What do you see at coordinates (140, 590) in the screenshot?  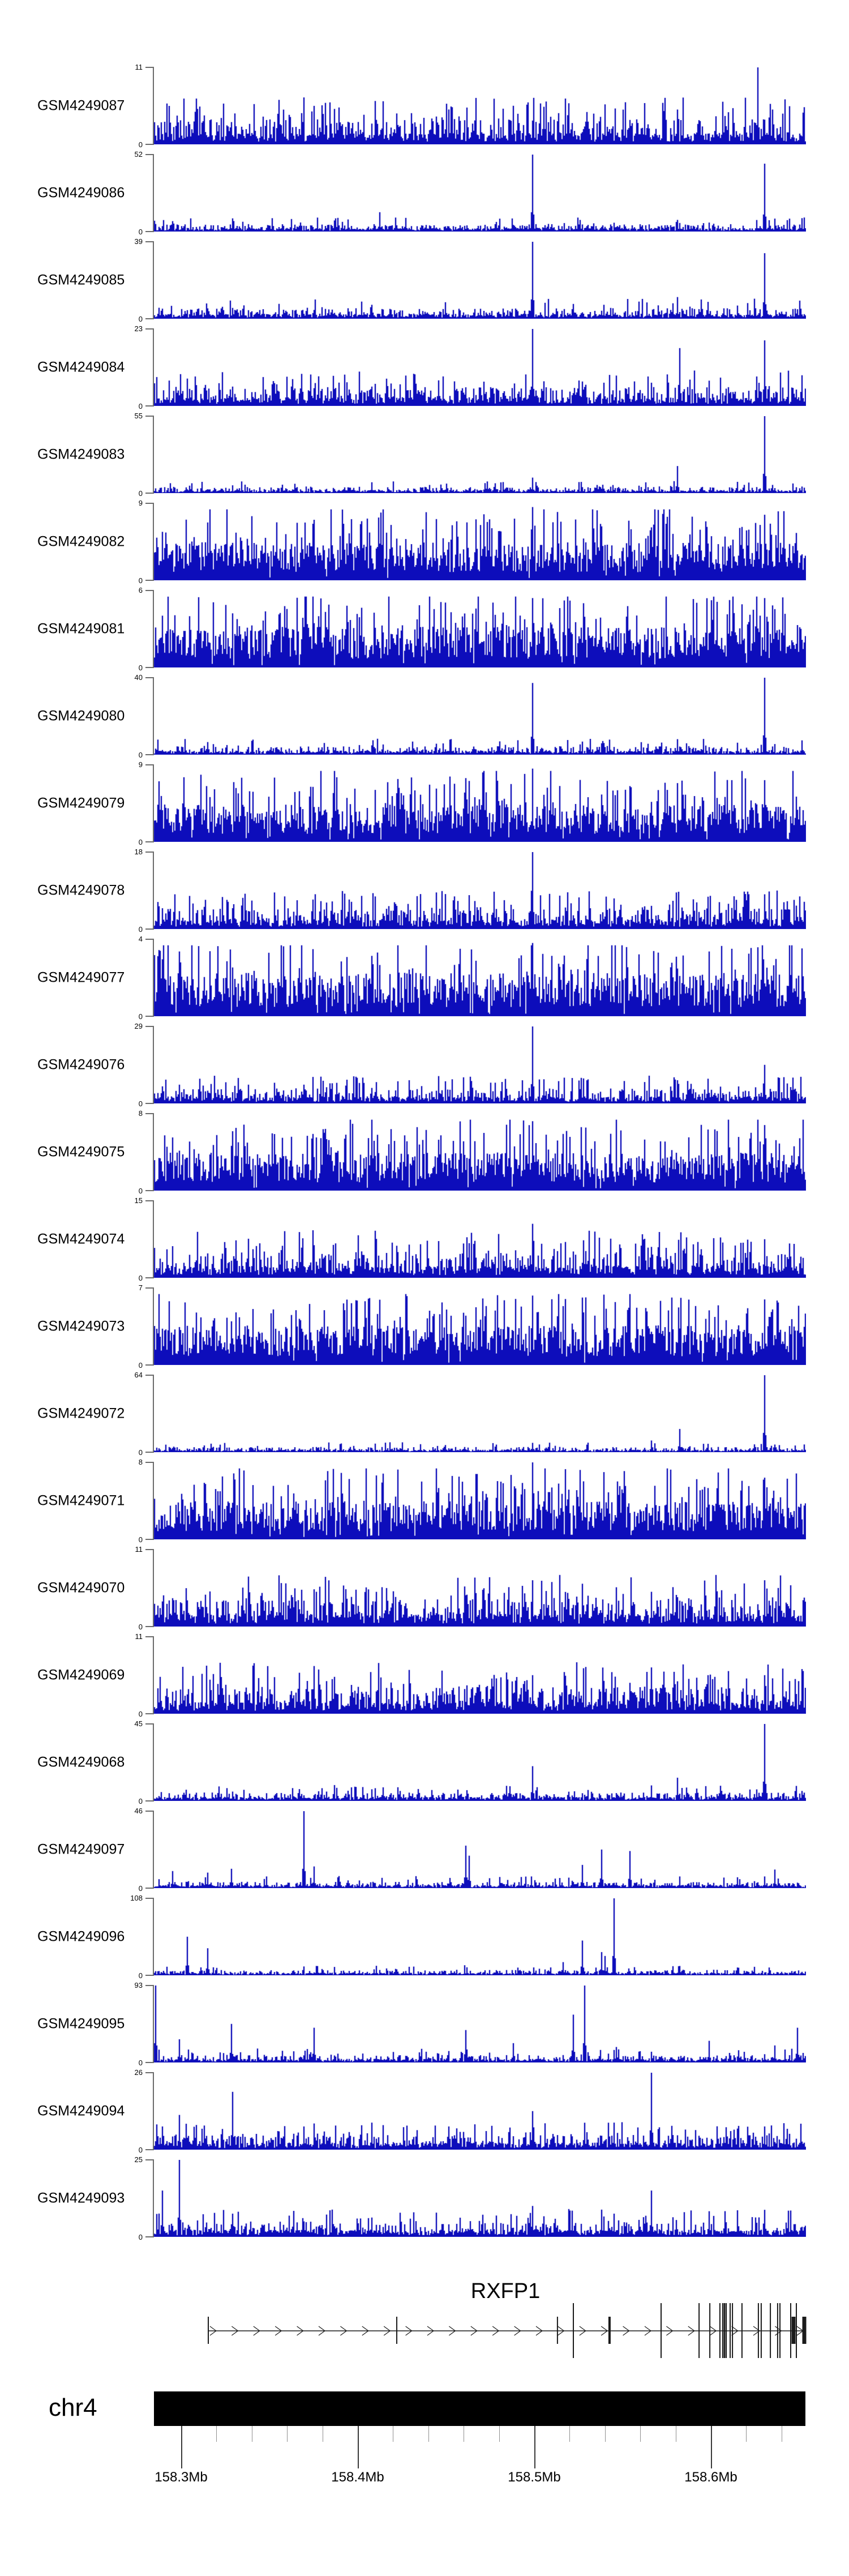 I see `y-axis-max-value: 6` at bounding box center [140, 590].